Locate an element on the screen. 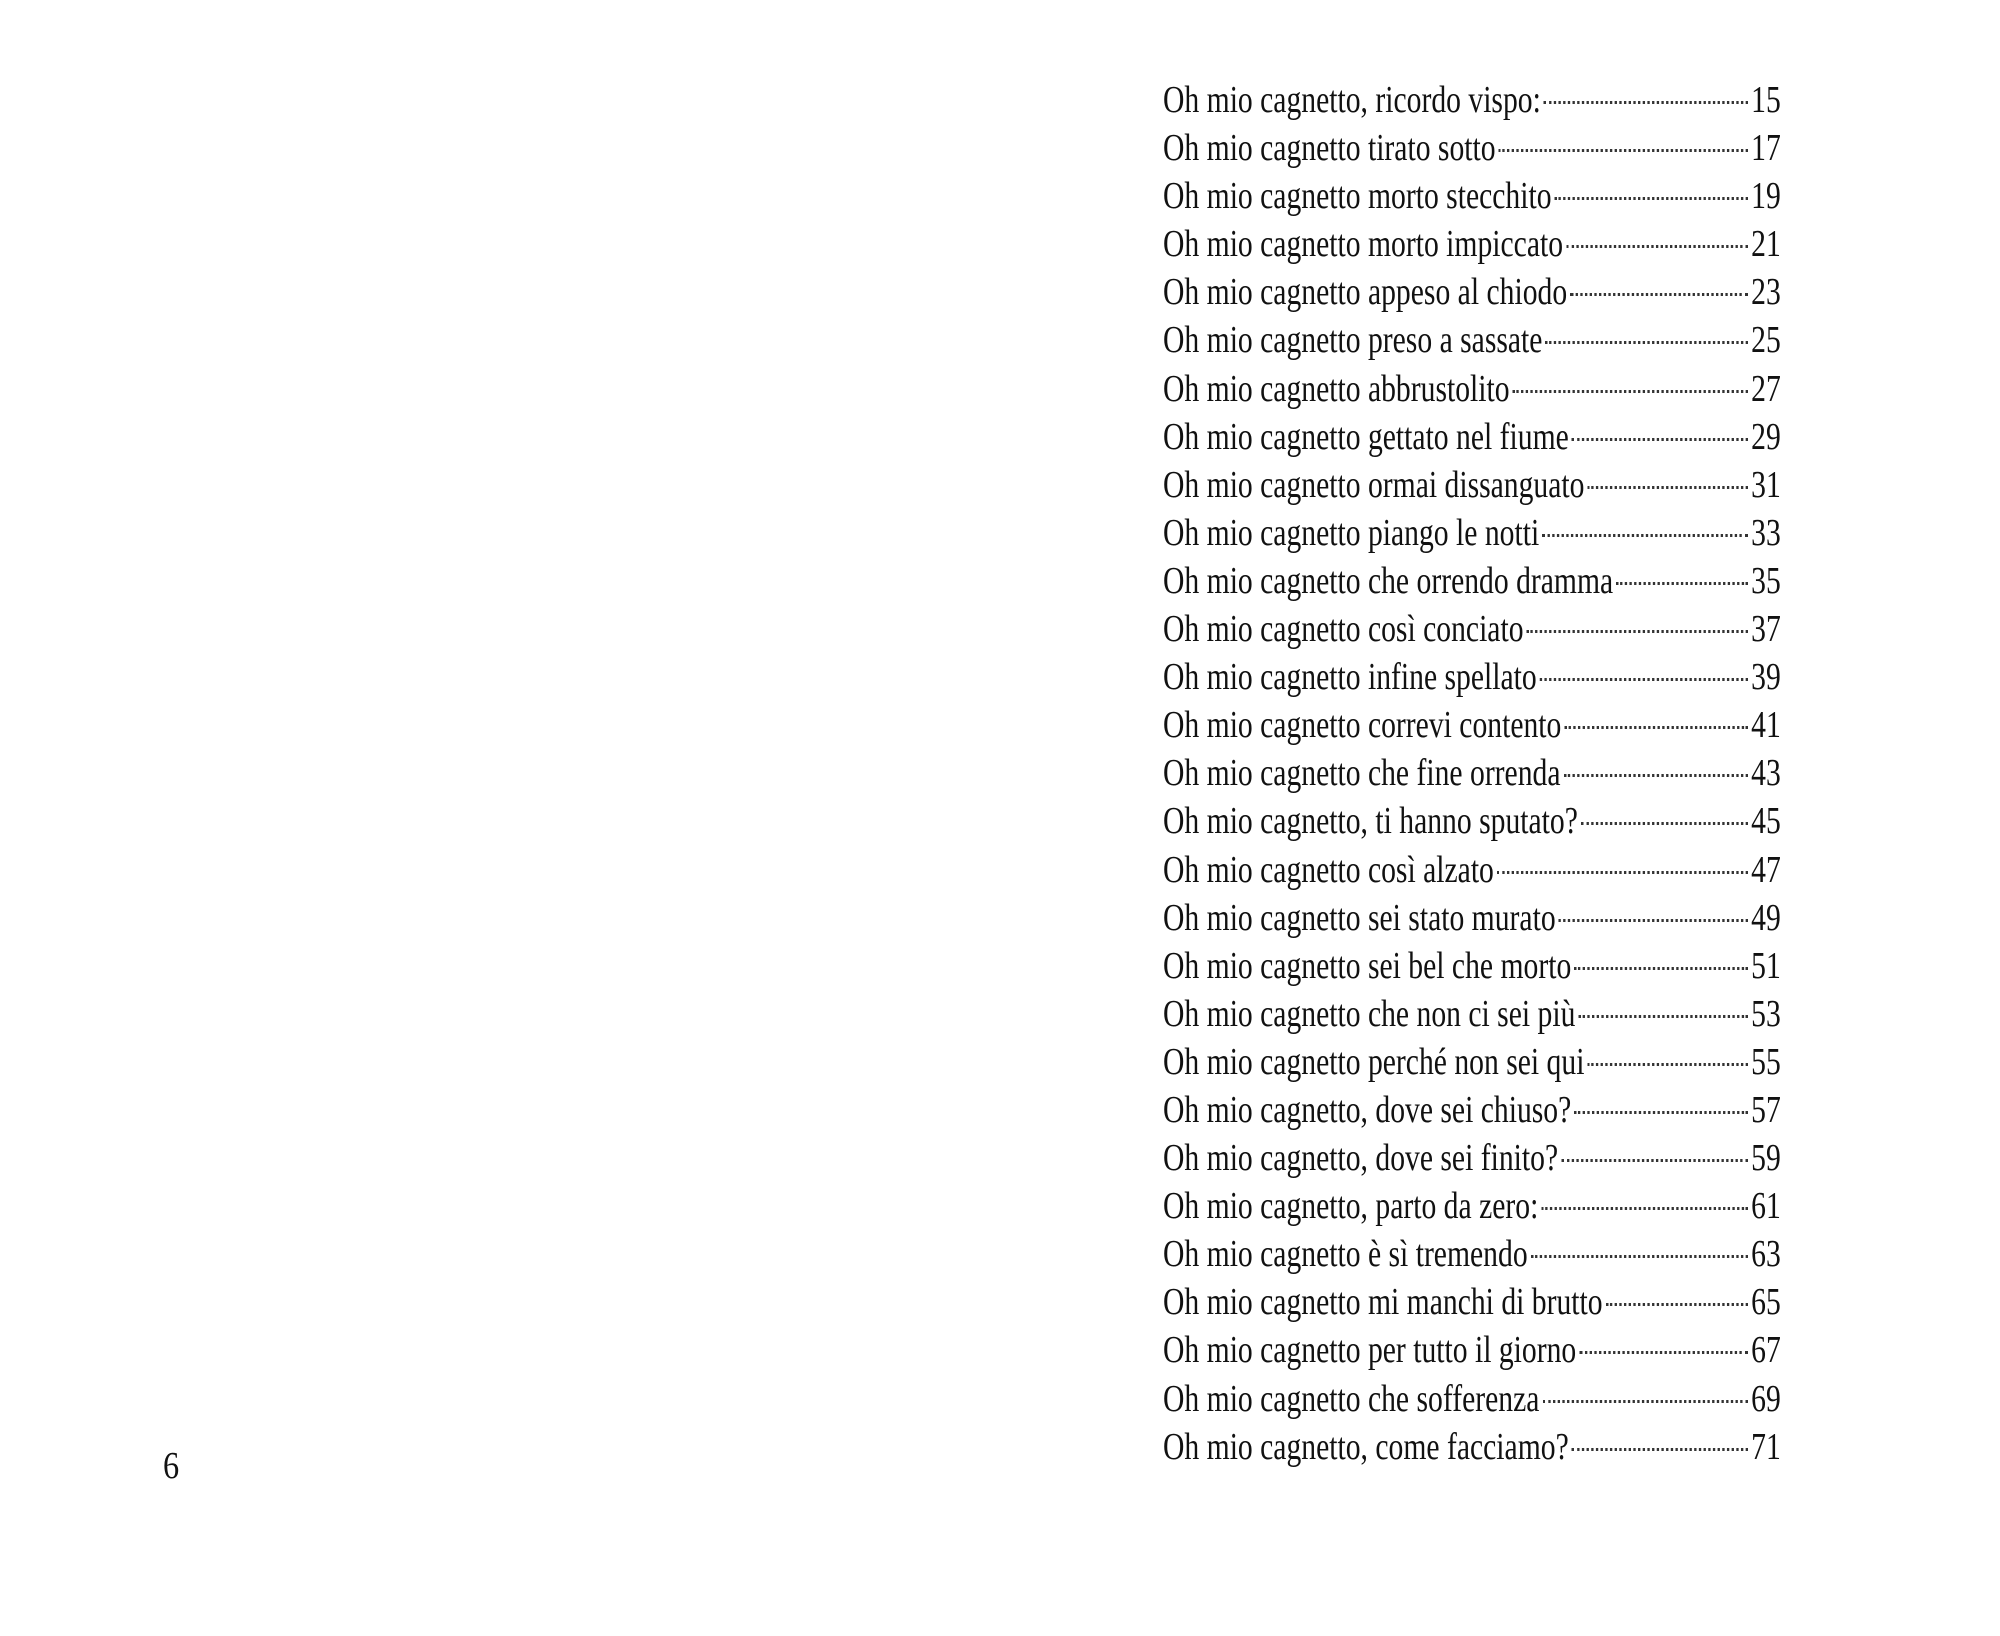 This screenshot has height=1636, width=2000. toc-entry: Oh mio cagnetto tirato sotto 17 is located at coordinates (1472, 148).